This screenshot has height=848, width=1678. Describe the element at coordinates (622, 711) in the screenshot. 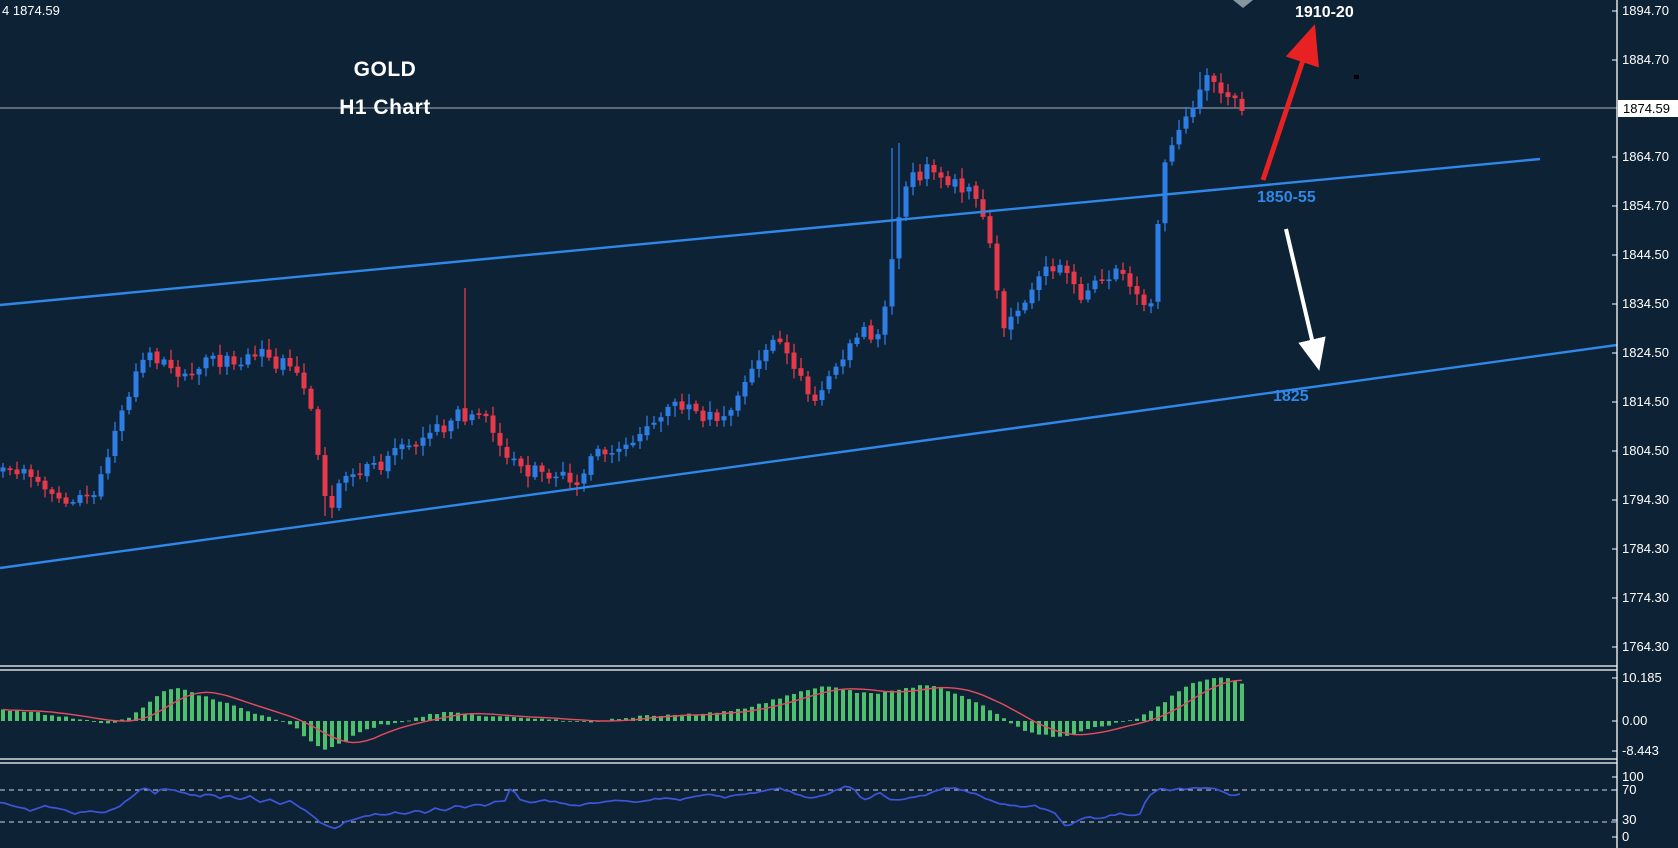

I see `macd-signal-line` at that location.